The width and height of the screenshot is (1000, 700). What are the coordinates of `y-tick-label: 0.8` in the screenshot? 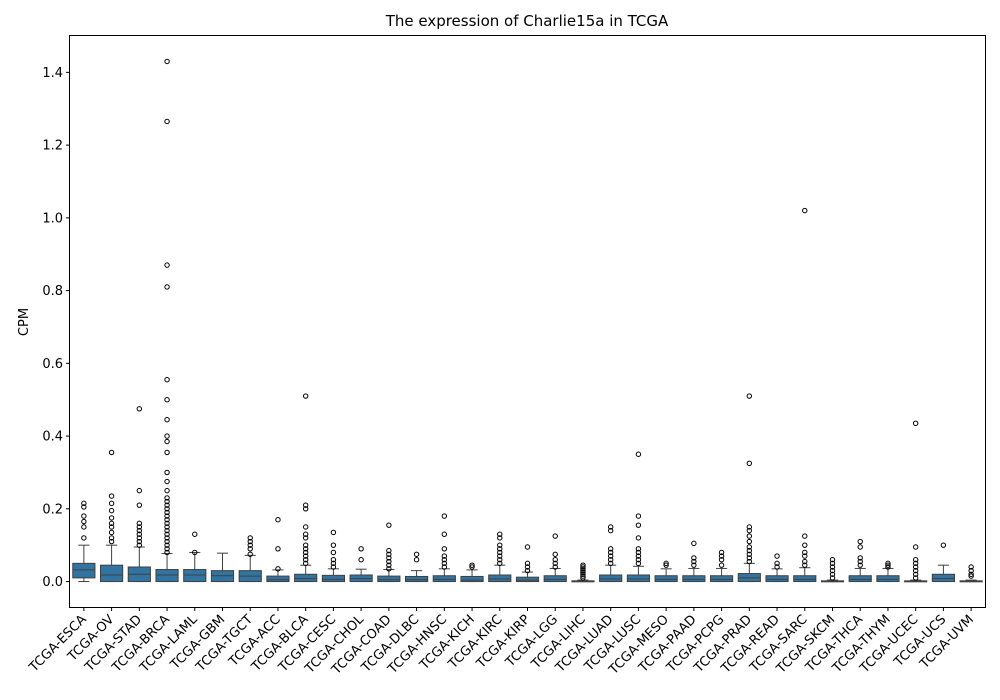 It's located at (52, 291).